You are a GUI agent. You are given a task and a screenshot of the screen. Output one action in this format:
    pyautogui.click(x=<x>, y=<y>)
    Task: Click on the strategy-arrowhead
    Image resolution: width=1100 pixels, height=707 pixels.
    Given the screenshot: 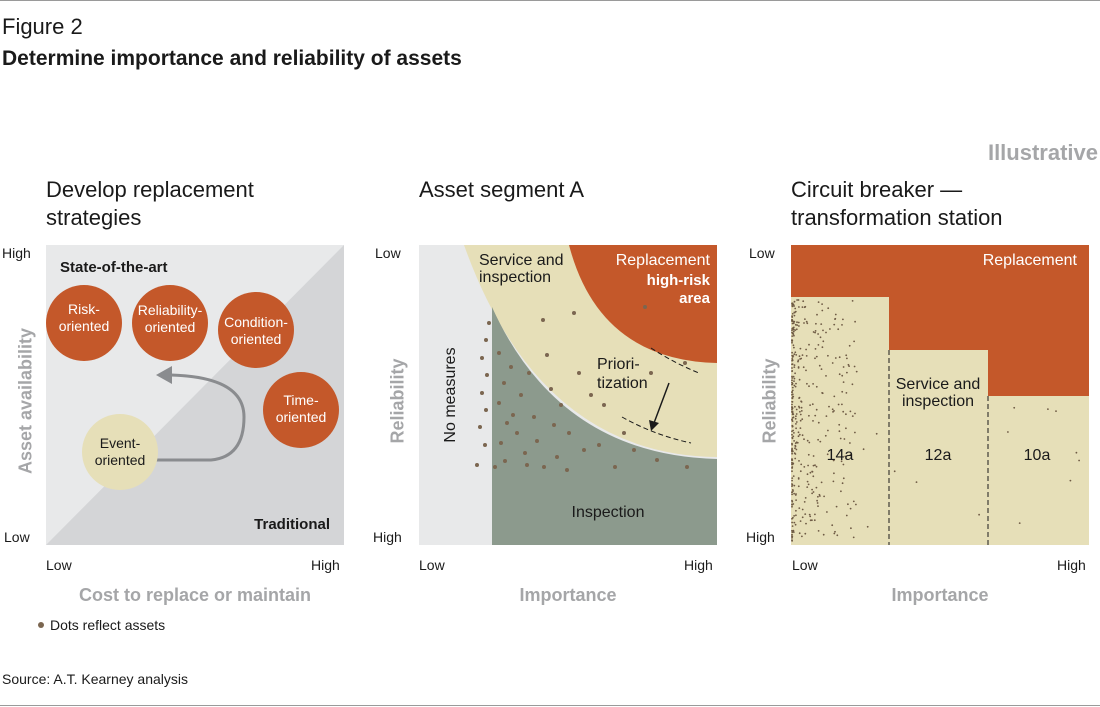 What is the action you would take?
    pyautogui.click(x=164, y=375)
    